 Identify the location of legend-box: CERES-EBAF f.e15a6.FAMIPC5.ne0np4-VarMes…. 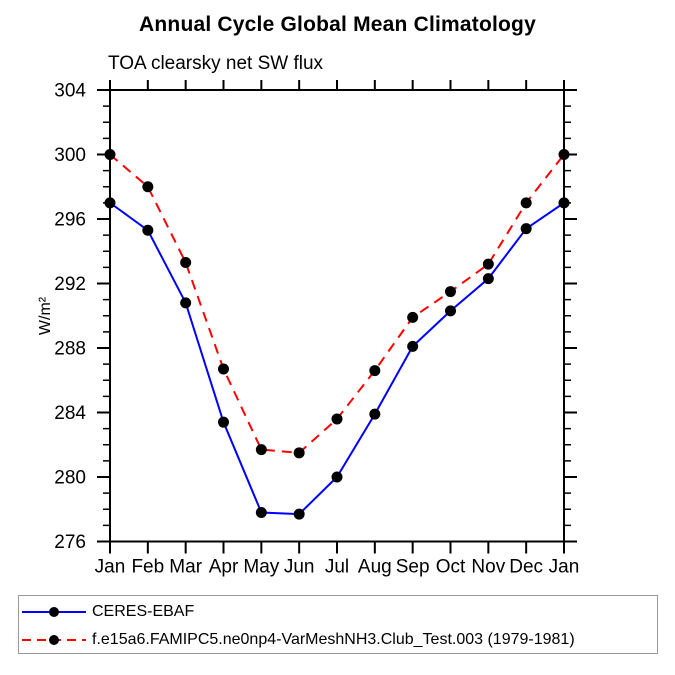
(338, 624).